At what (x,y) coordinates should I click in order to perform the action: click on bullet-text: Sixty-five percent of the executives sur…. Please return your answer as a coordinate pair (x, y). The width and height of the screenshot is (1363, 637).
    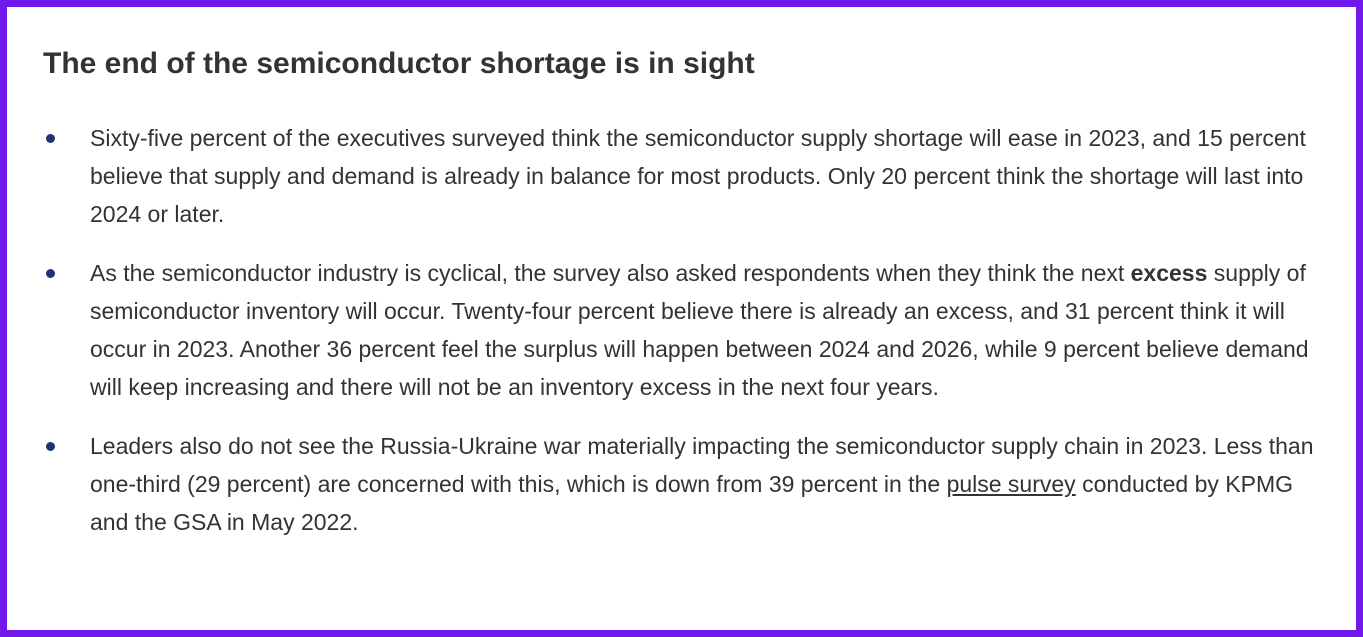
    Looking at the image, I should click on (698, 176).